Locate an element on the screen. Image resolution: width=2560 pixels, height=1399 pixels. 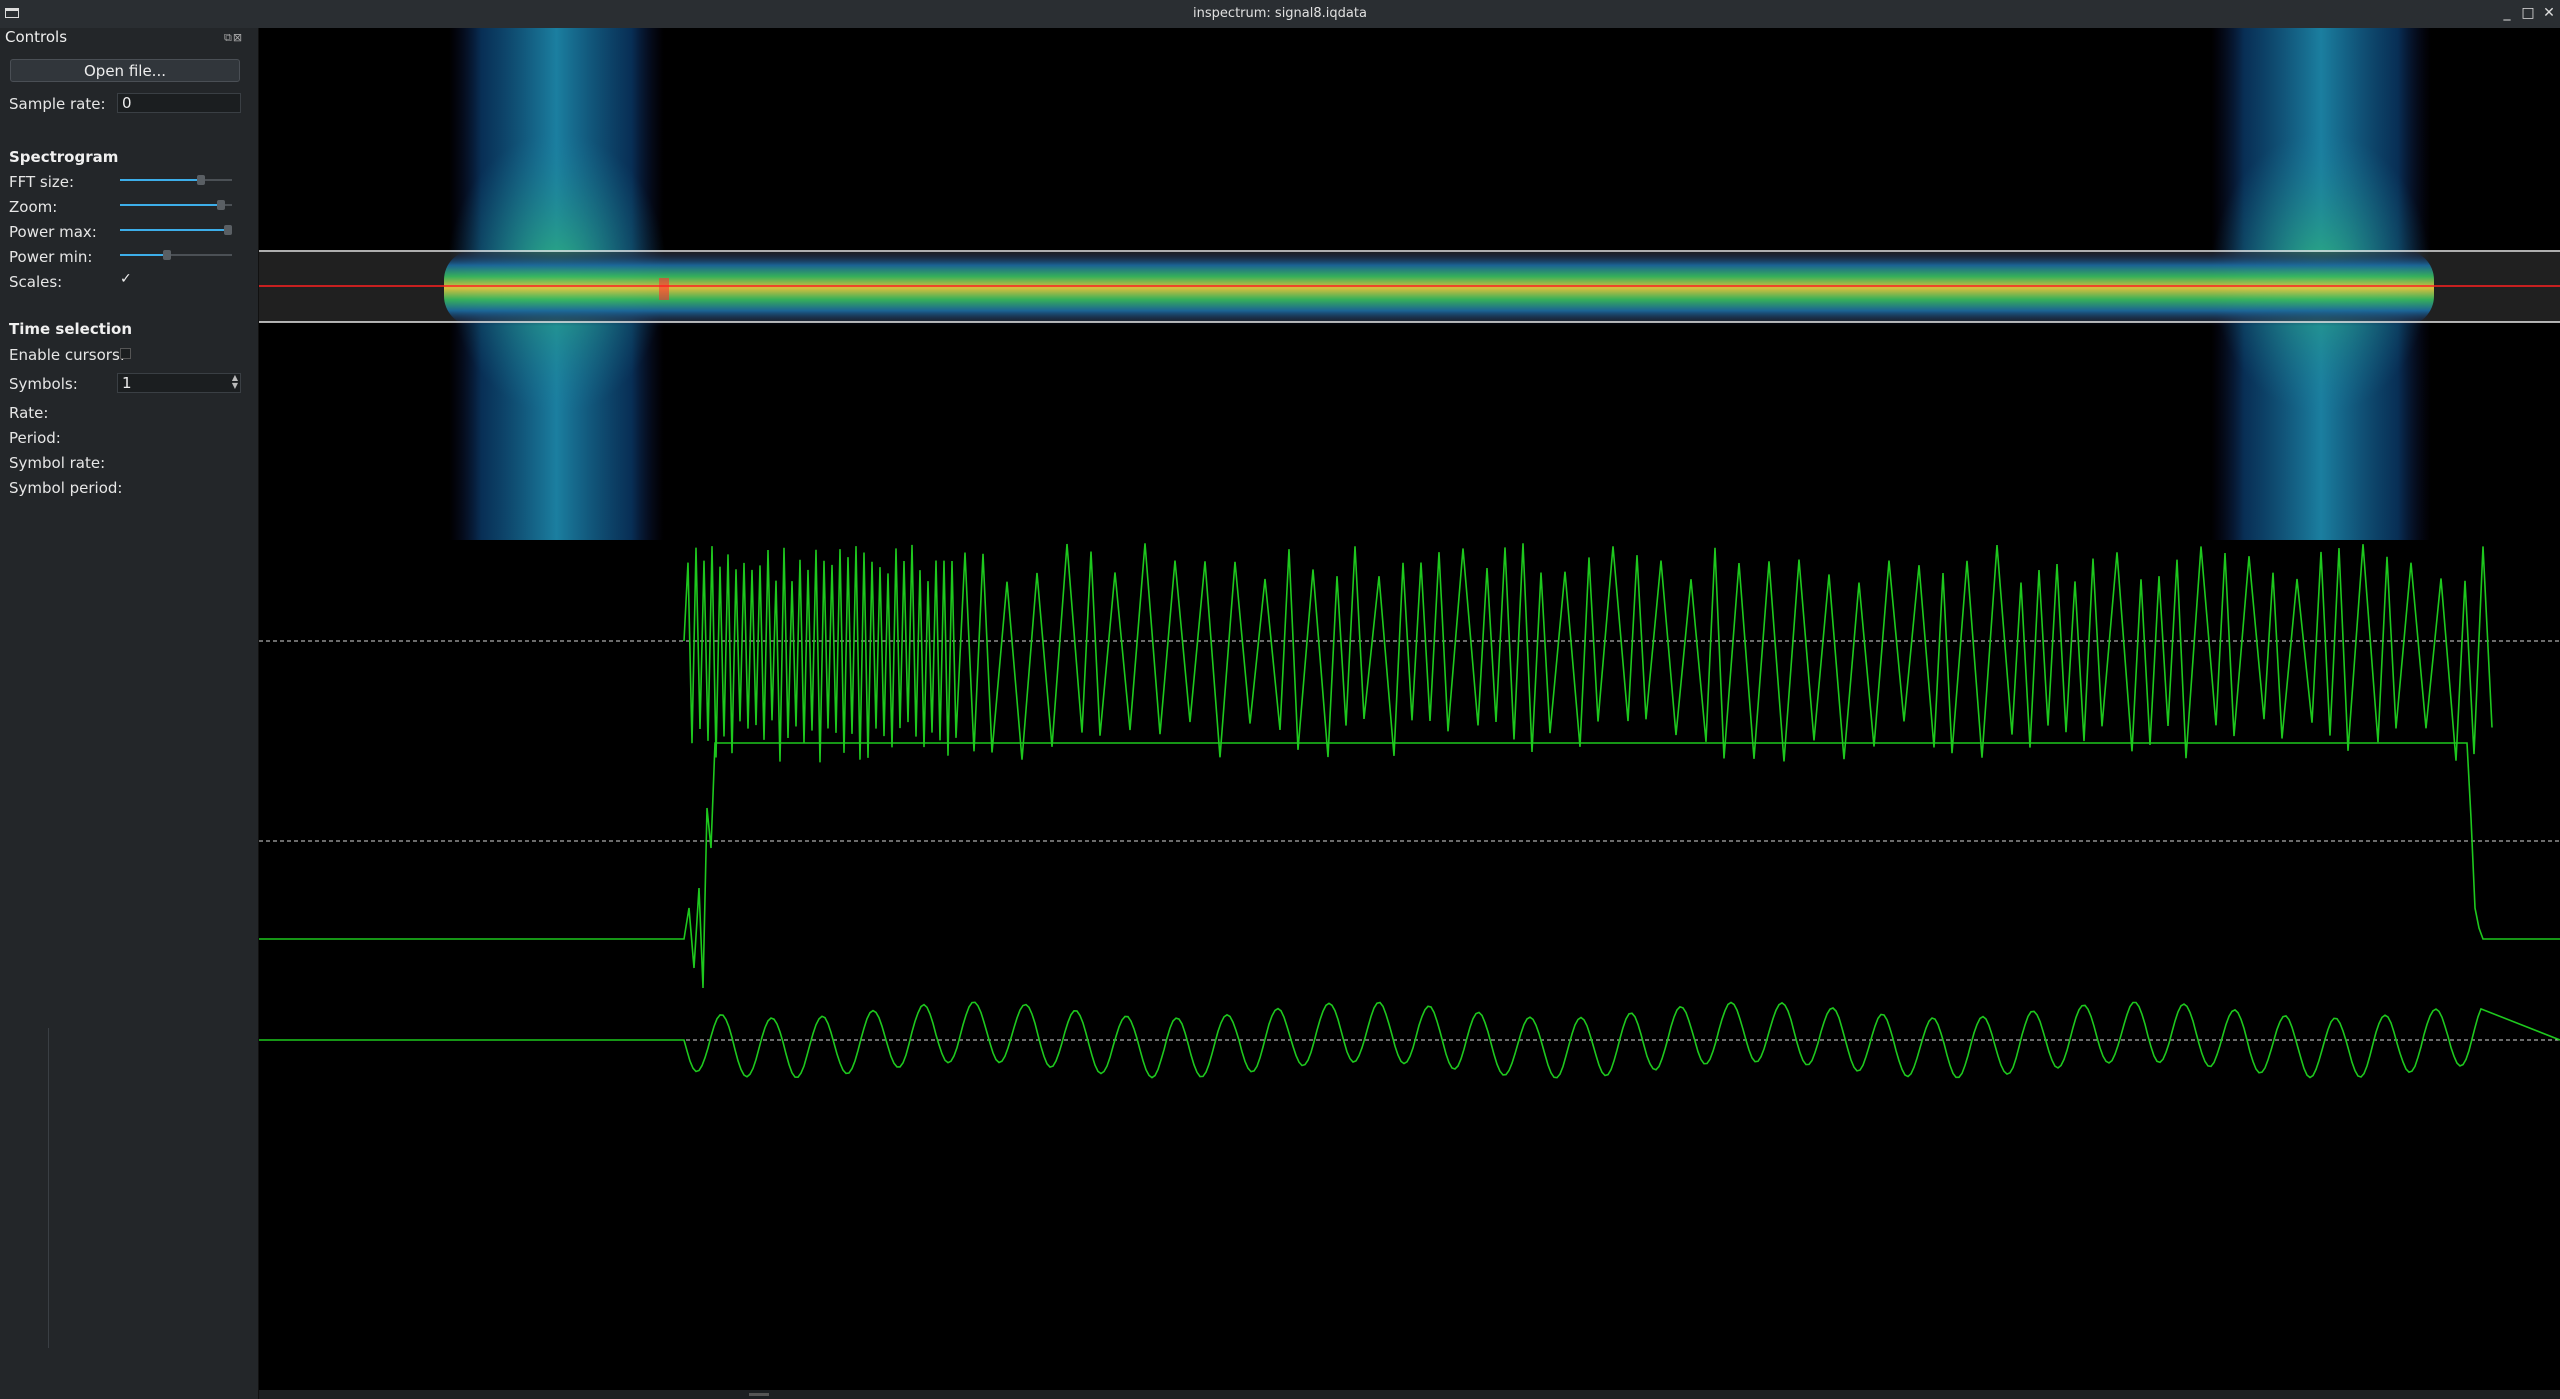
spin-arrows-icon: ▲ ▼ is located at coordinates (234, 381).